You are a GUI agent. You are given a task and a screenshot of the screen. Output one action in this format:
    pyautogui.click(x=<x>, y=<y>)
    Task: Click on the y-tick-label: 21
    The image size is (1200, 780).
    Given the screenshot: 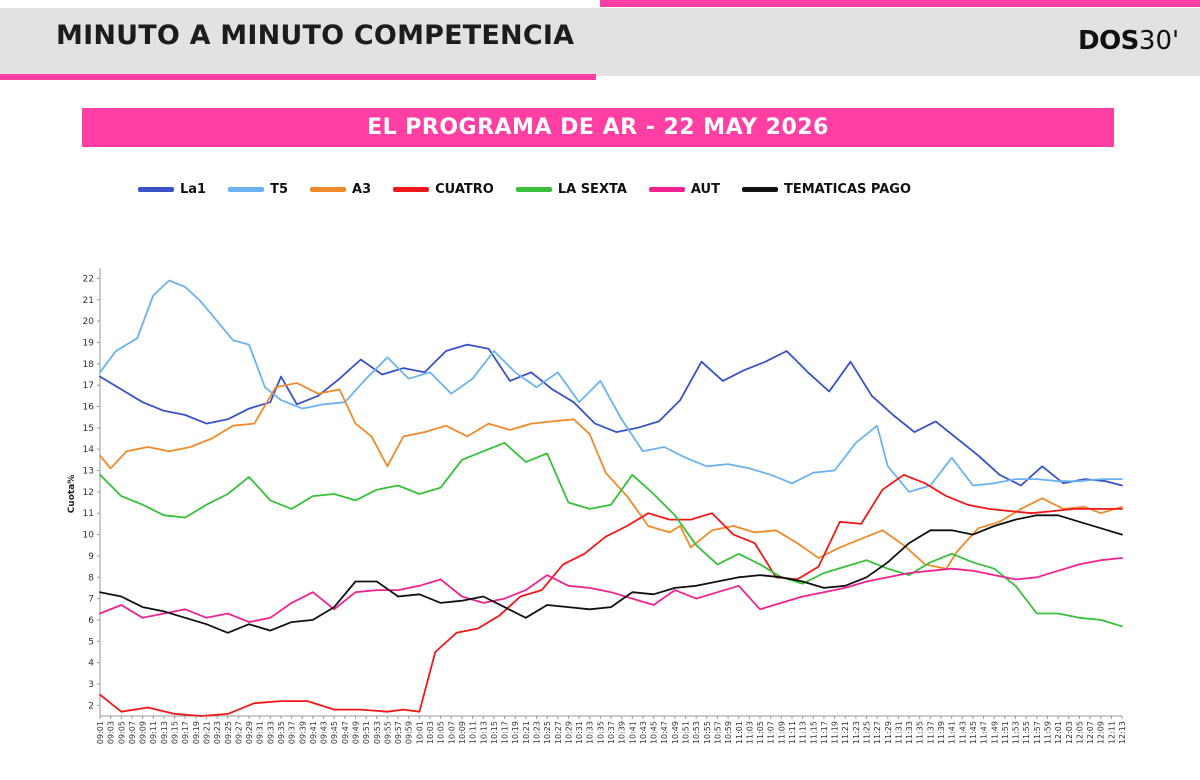 What is the action you would take?
    pyautogui.click(x=88, y=301)
    